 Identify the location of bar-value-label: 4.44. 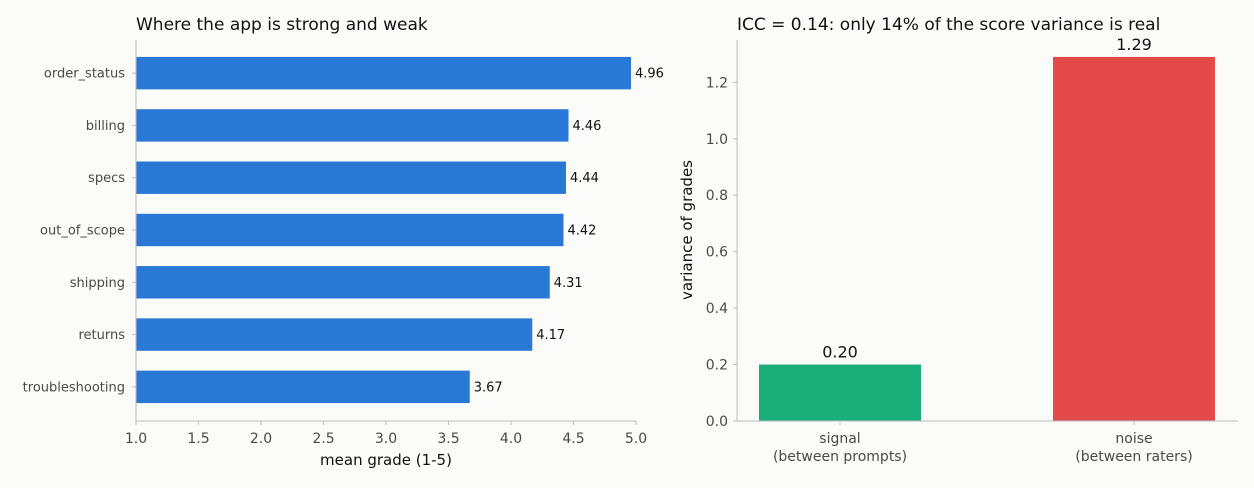
(584, 178).